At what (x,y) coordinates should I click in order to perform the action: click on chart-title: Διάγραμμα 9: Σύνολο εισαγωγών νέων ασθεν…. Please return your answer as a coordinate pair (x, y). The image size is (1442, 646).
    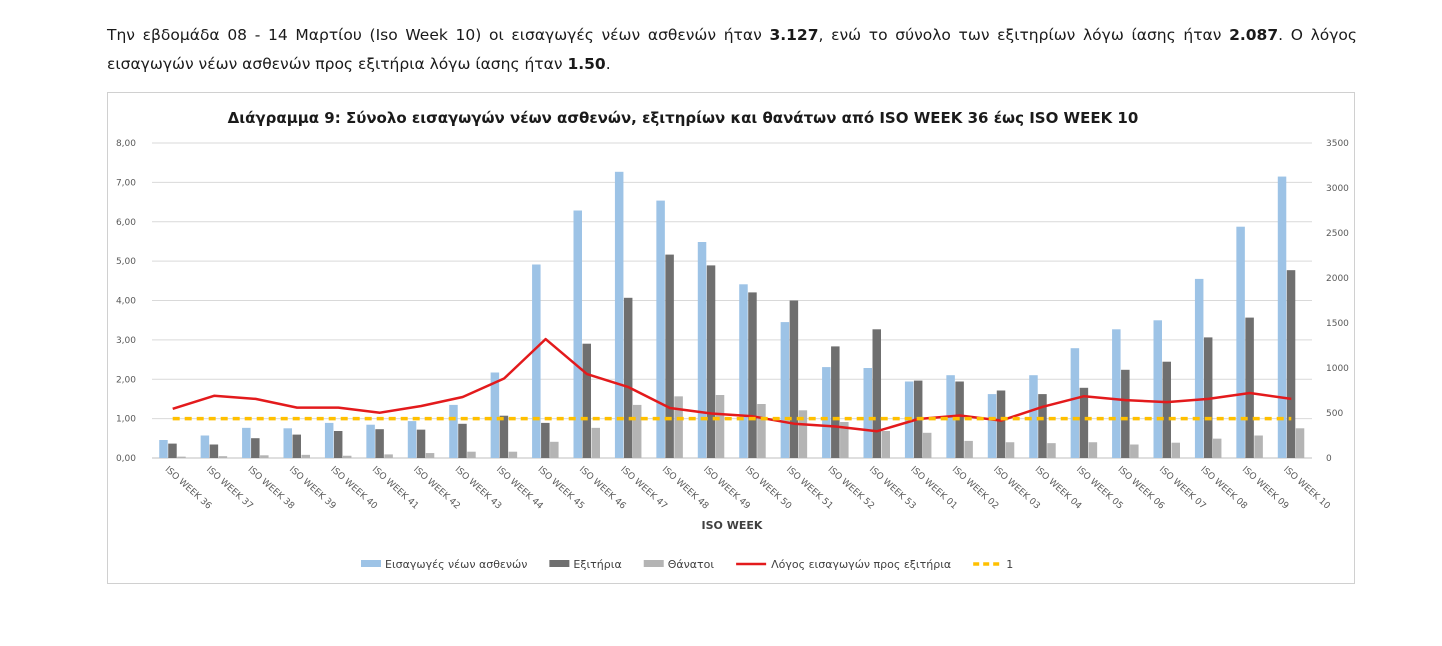
    Looking at the image, I should click on (683, 118).